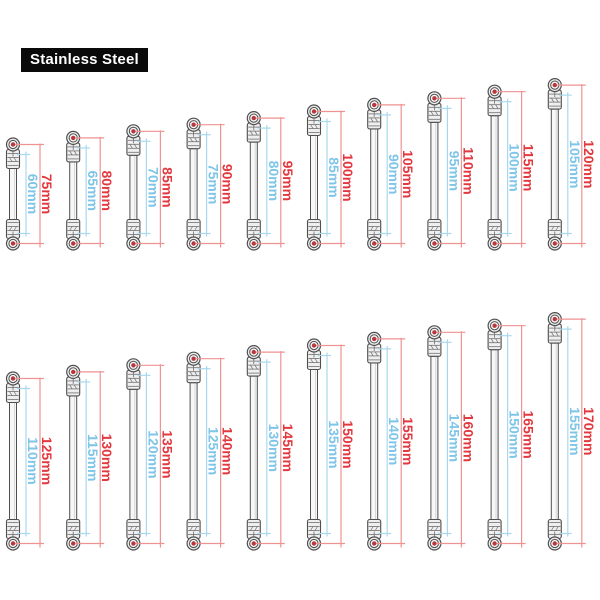 The image size is (600, 600). Describe the element at coordinates (167, 187) in the screenshot. I see `overall-length-label: 85mm` at that location.